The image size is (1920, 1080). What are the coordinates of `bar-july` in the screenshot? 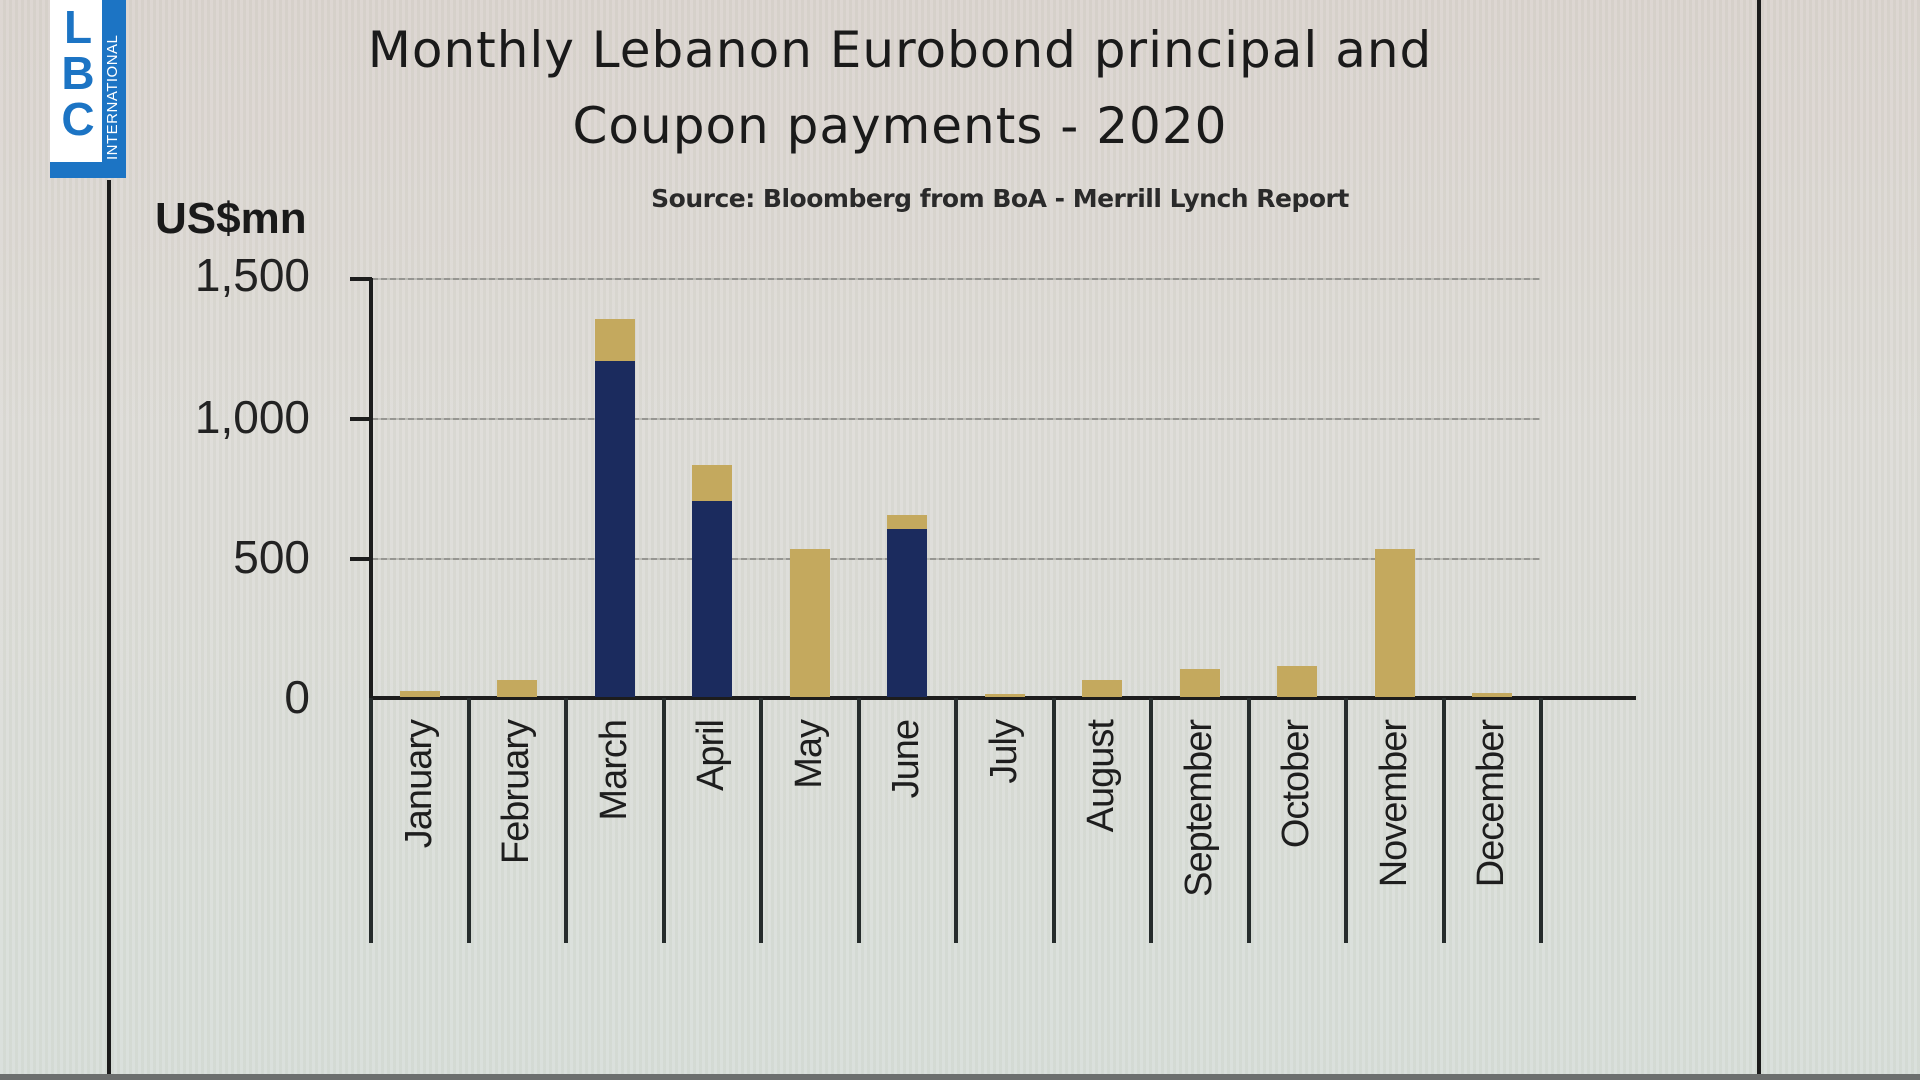 It's located at (1004, 695).